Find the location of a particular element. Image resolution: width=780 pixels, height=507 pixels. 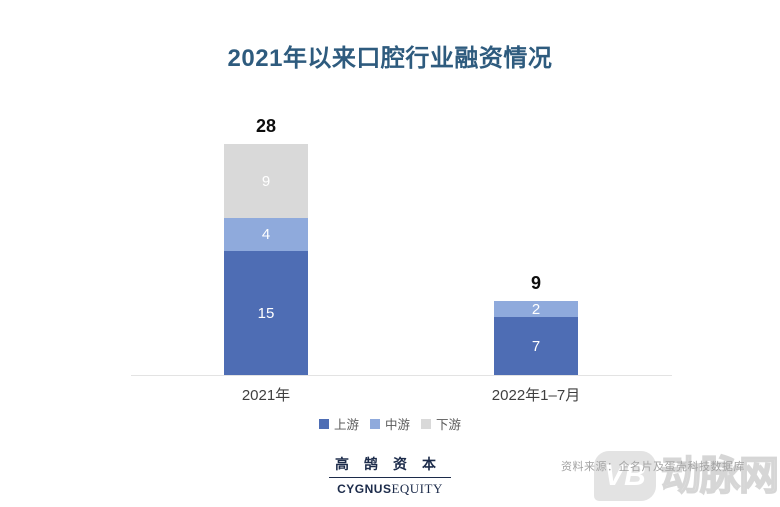

stacked-bar-1: 9 4 15 is located at coordinates (266, 259).